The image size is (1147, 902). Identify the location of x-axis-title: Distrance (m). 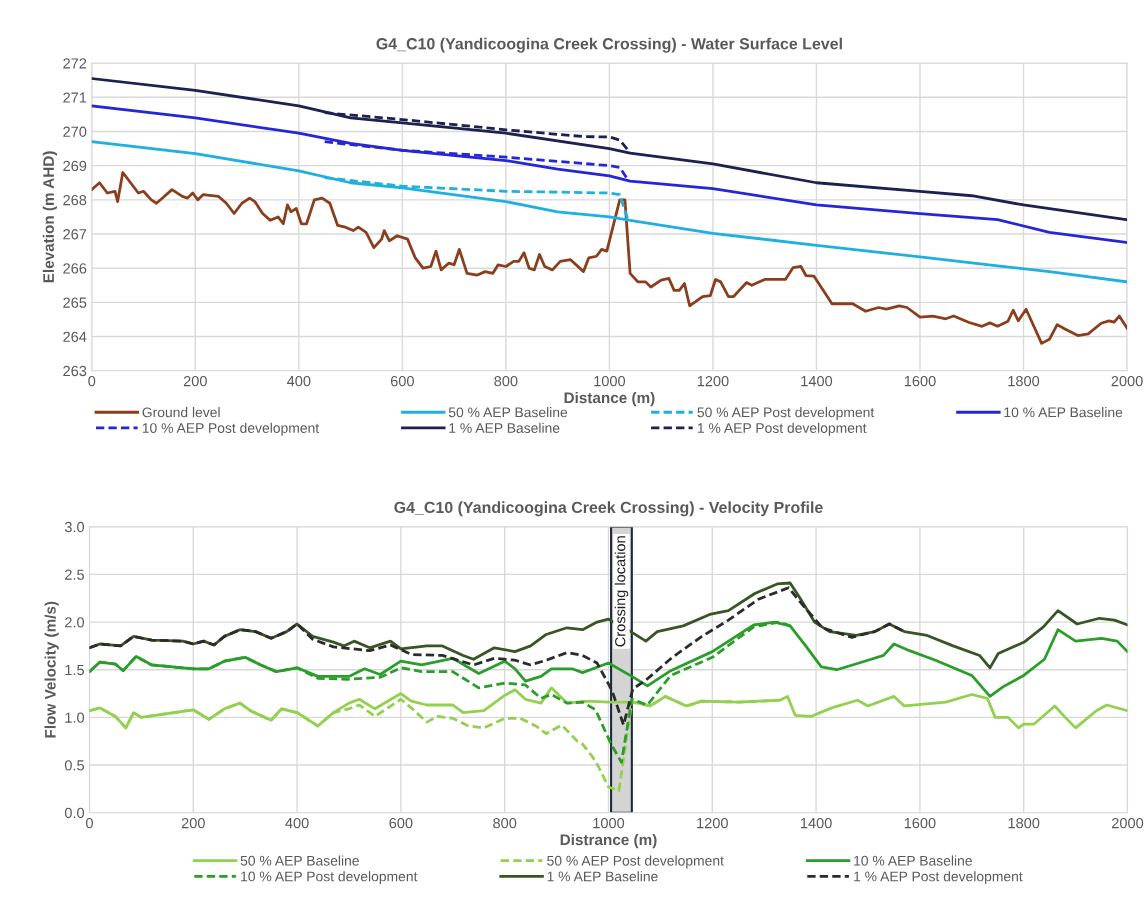
(608, 841).